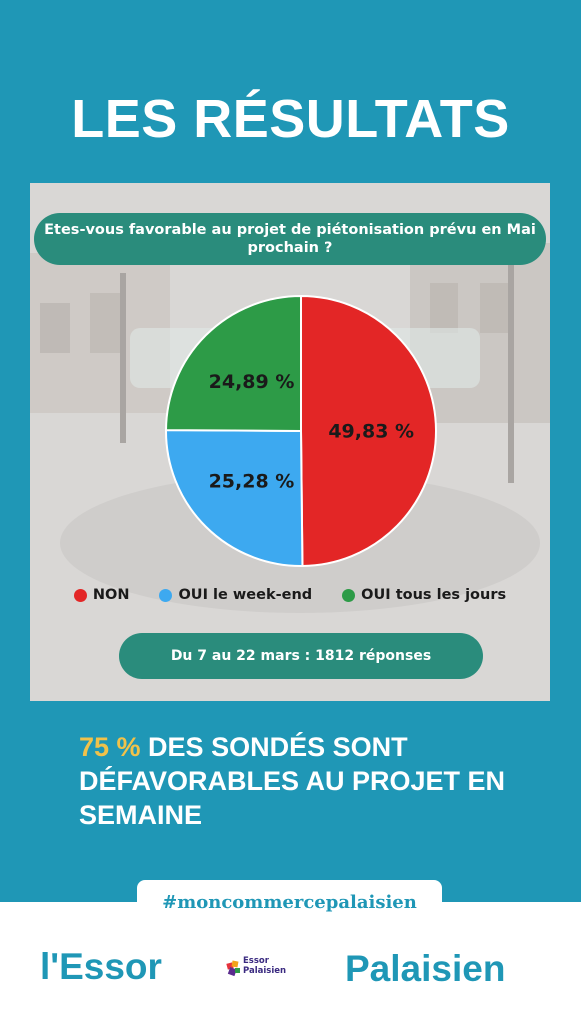 The height and width of the screenshot is (1024, 581). What do you see at coordinates (141, 815) in the screenshot?
I see `key-stat-line3: SEMAINE` at bounding box center [141, 815].